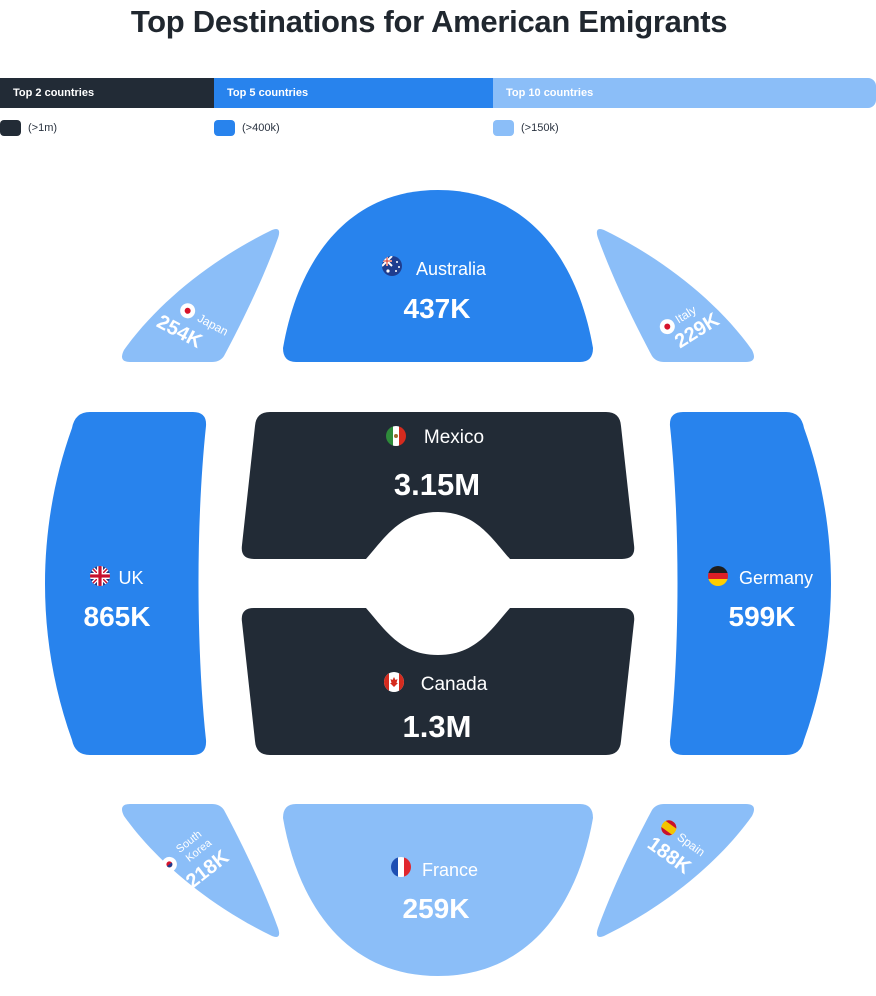 The height and width of the screenshot is (996, 876). I want to click on label-canada-value: 1.3M, so click(437, 726).